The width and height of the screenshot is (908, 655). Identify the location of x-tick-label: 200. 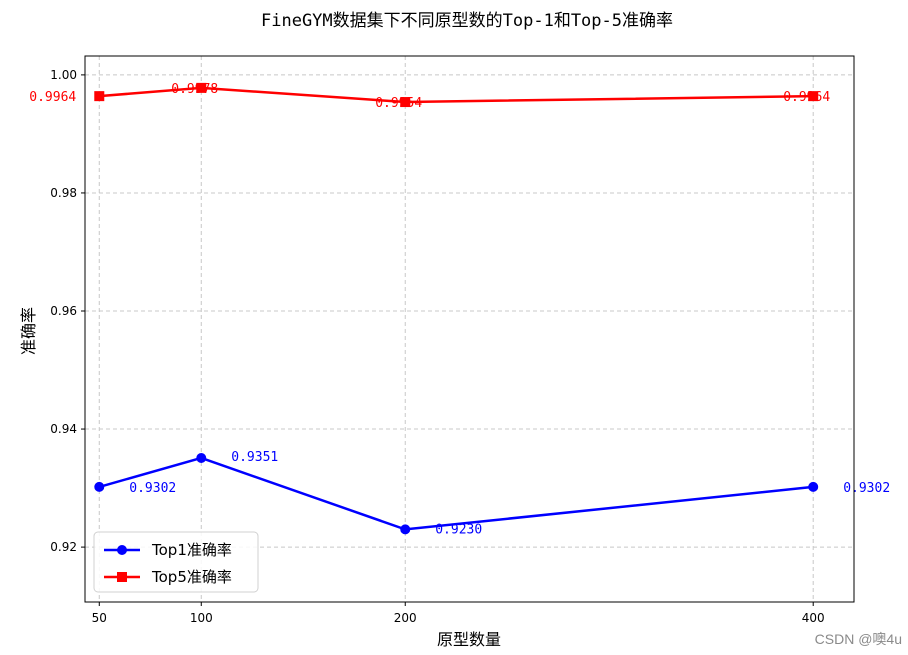
(405, 618).